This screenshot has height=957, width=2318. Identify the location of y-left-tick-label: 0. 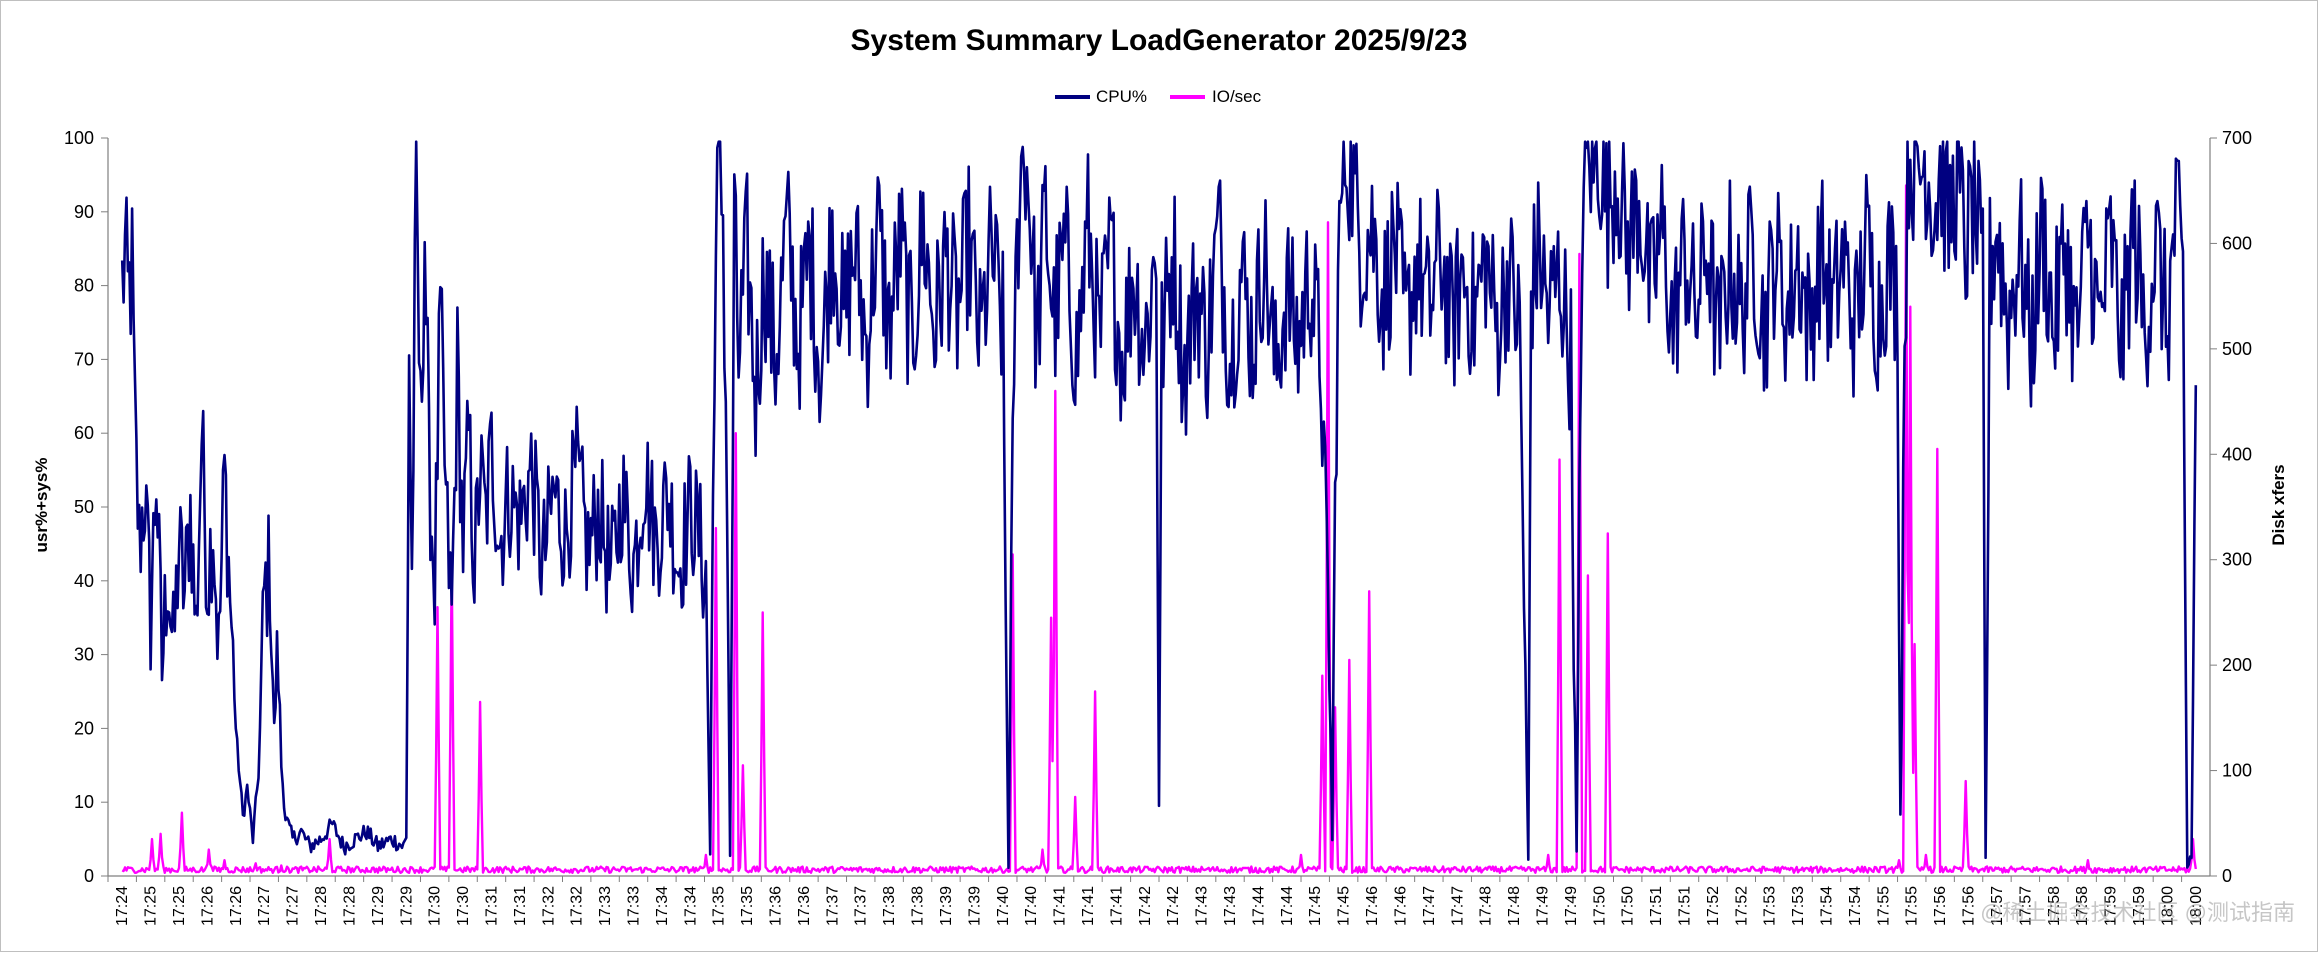
(89, 876).